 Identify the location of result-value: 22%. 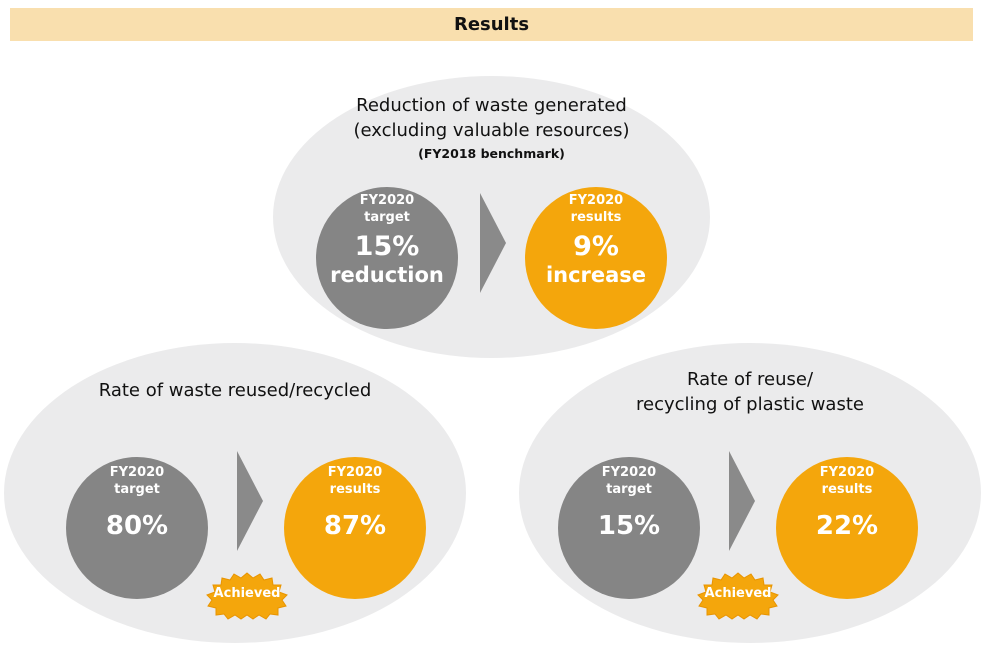
(847, 526).